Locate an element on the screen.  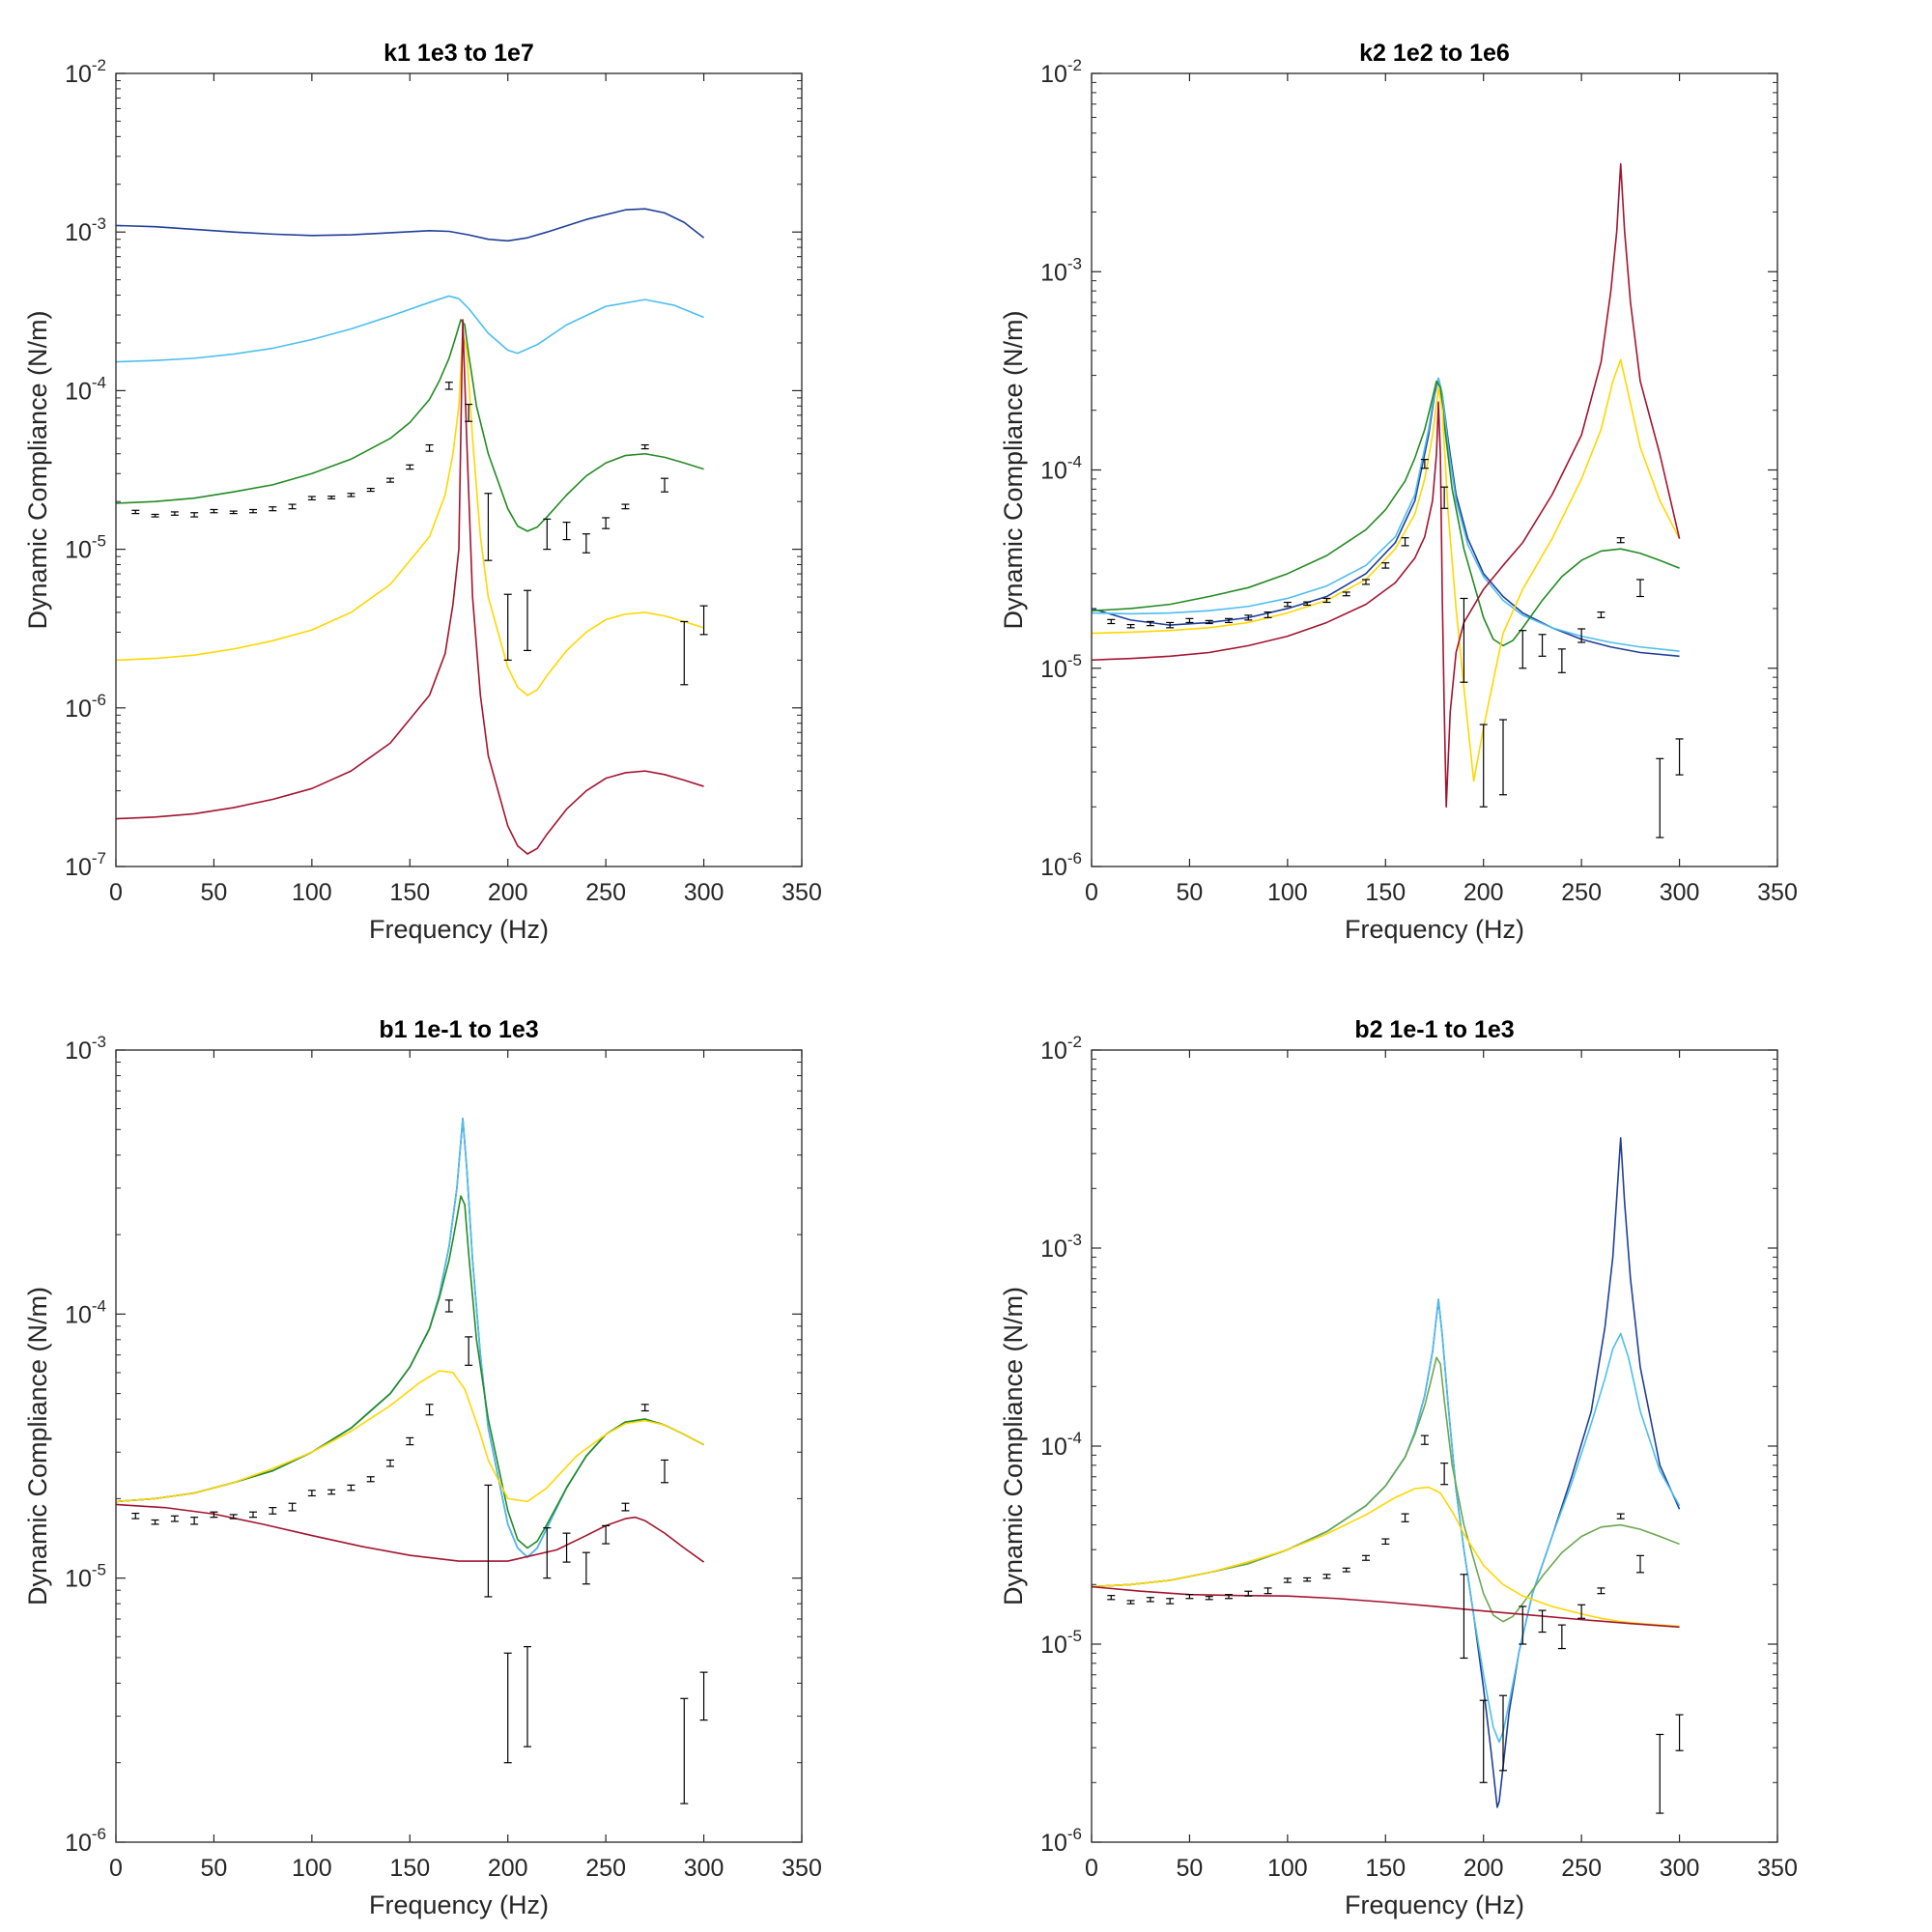
y-tick-label: 10⁻⁷ is located at coordinates (85, 865).